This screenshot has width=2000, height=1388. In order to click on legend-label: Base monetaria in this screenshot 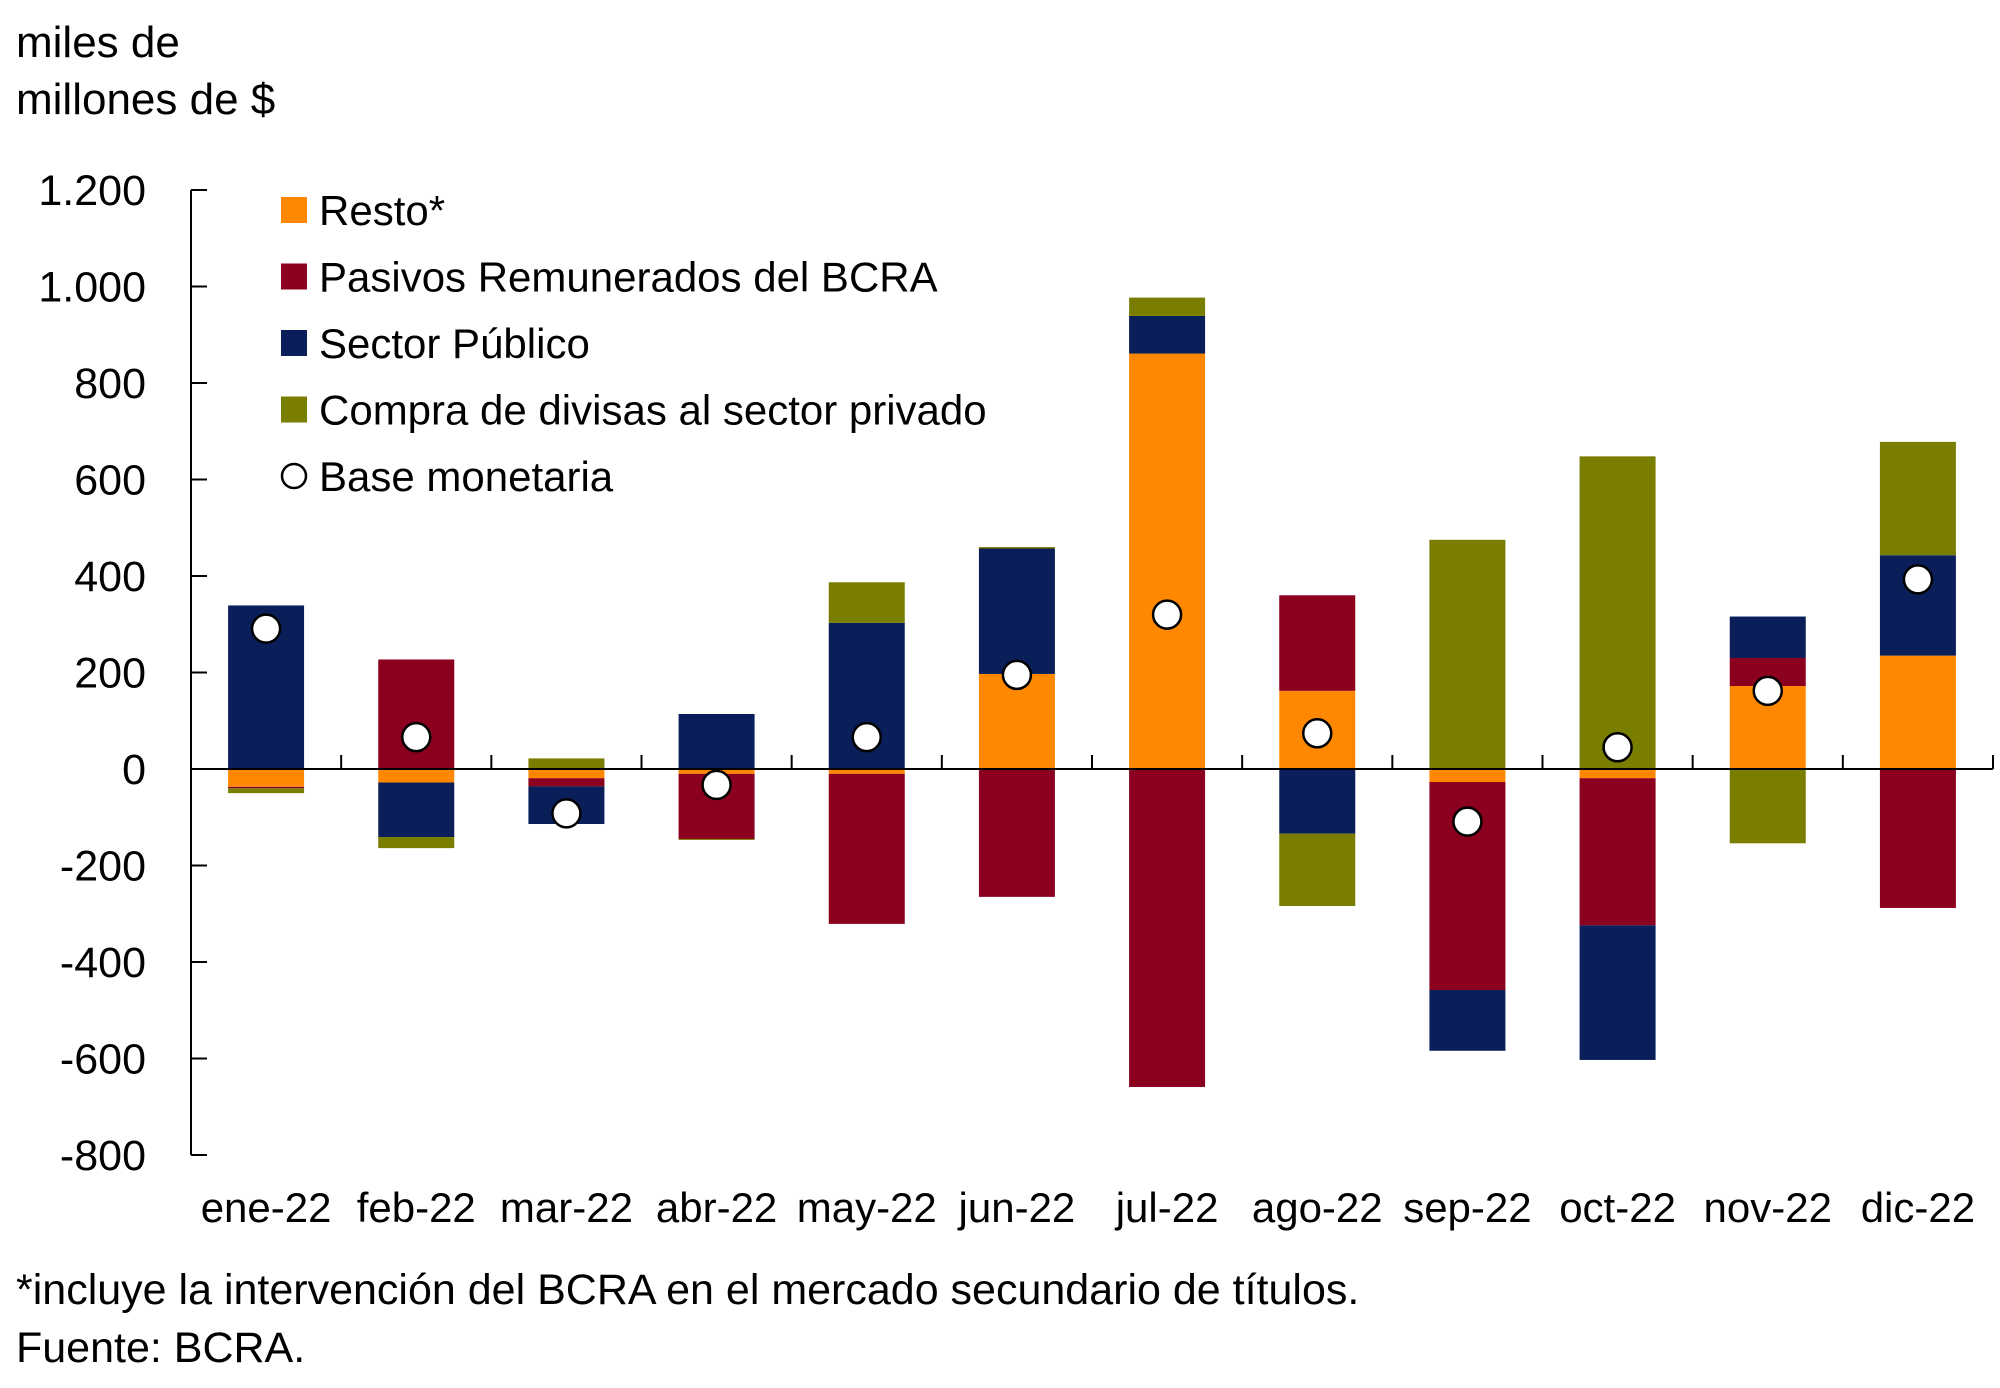, I will do `click(466, 476)`.